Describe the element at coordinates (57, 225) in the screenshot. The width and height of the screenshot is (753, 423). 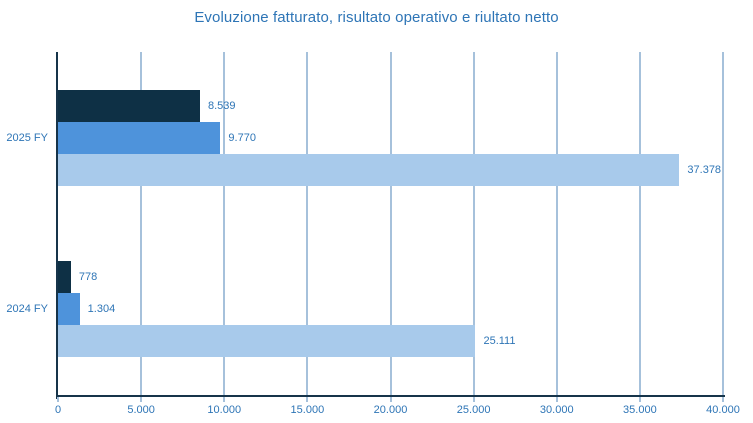
I see `y-axis-line` at that location.